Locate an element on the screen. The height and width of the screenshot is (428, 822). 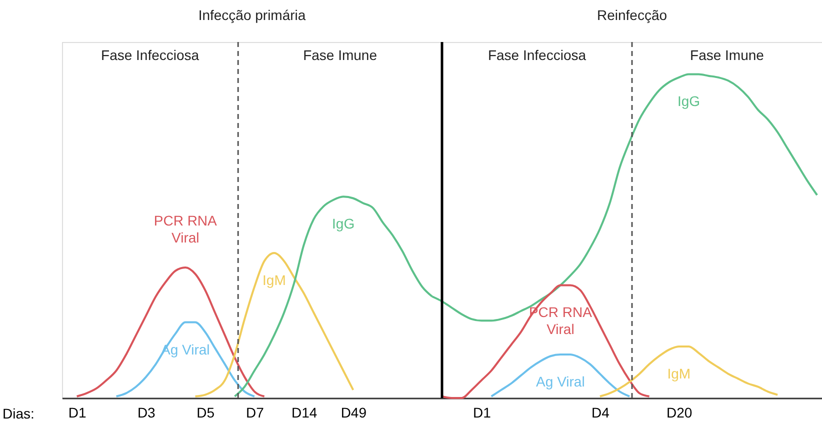
x-axis-title: Dias: is located at coordinates (18, 414).